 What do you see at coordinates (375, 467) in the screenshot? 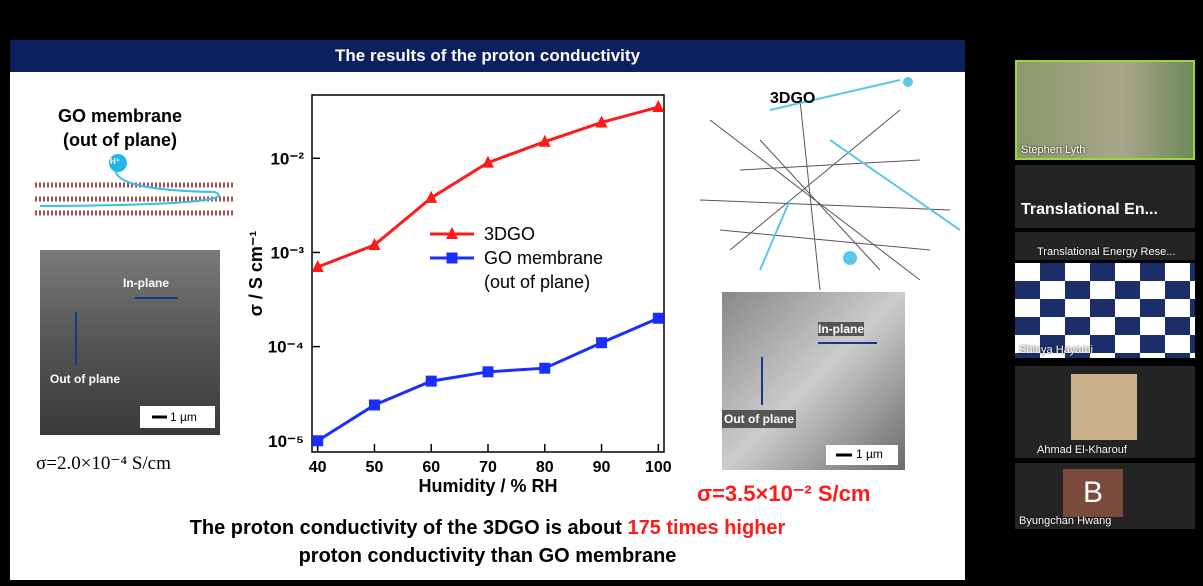
I see `x-tick-label: 50` at bounding box center [375, 467].